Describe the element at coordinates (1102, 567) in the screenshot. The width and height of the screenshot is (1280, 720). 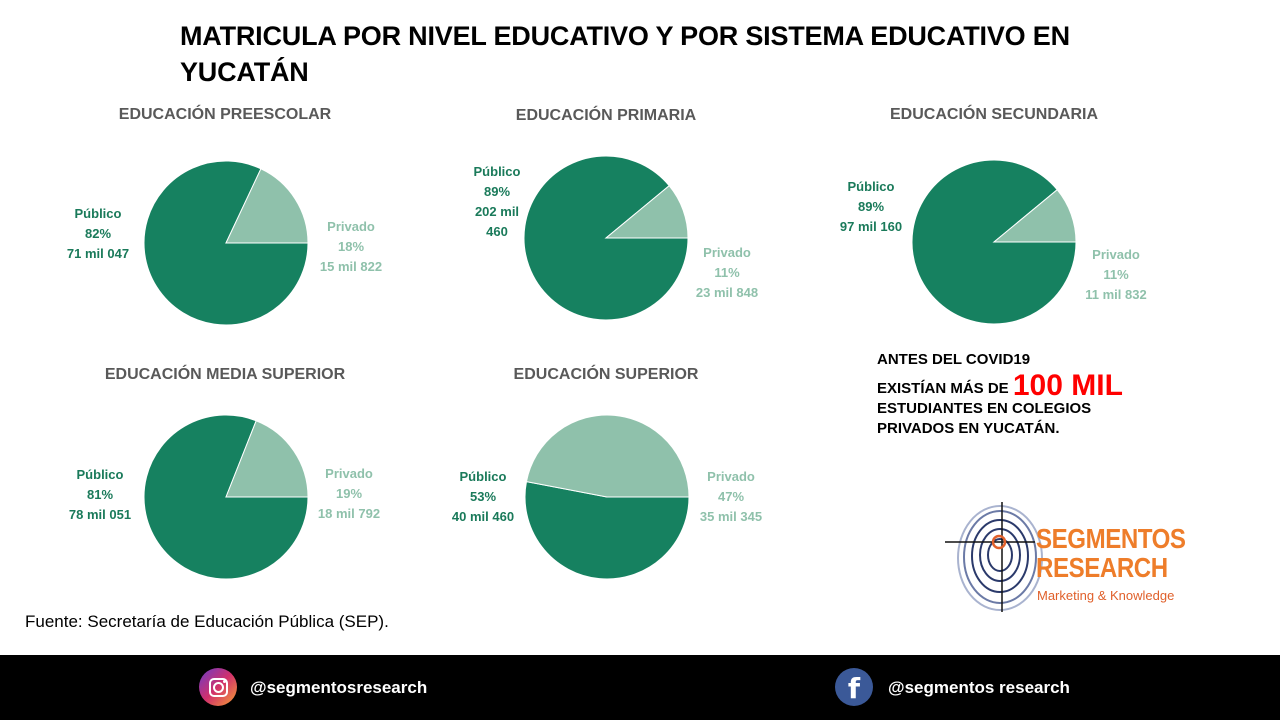
I see `logo-line2: RESEARCH` at that location.